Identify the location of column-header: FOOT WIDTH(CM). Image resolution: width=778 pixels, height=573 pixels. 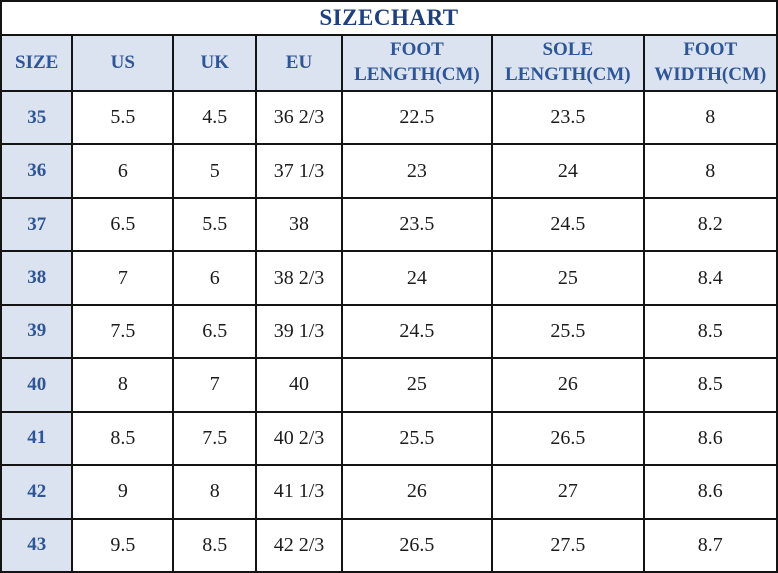
(710, 63).